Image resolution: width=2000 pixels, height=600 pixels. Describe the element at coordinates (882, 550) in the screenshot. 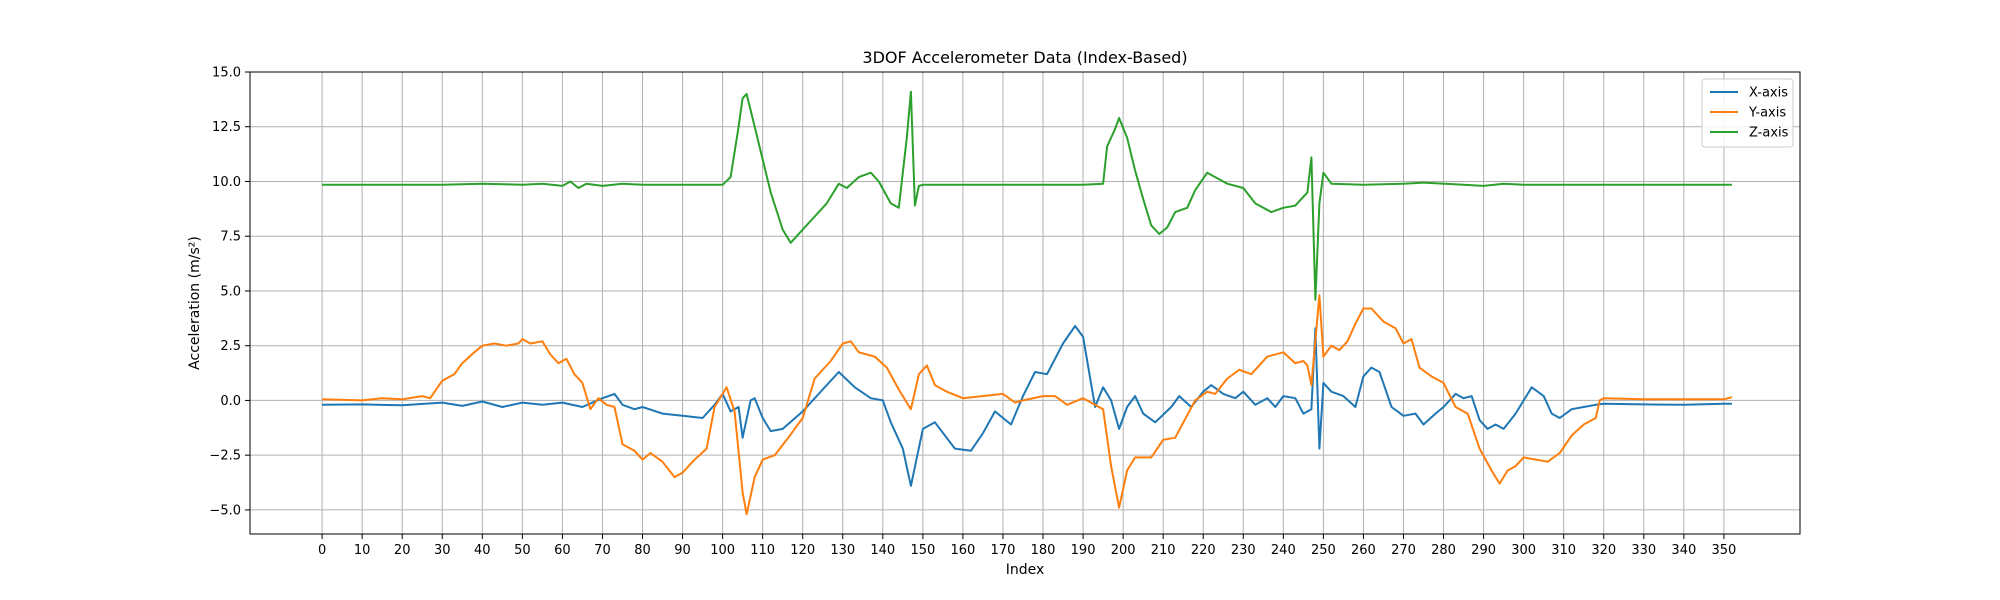

I see `x-tick-label: 140` at that location.